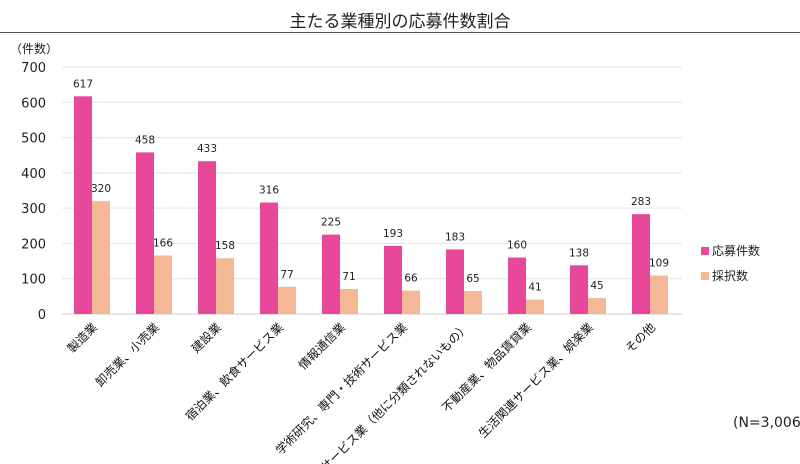 The height and width of the screenshot is (464, 800). Describe the element at coordinates (393, 234) in the screenshot. I see `data-label: 193` at that location.